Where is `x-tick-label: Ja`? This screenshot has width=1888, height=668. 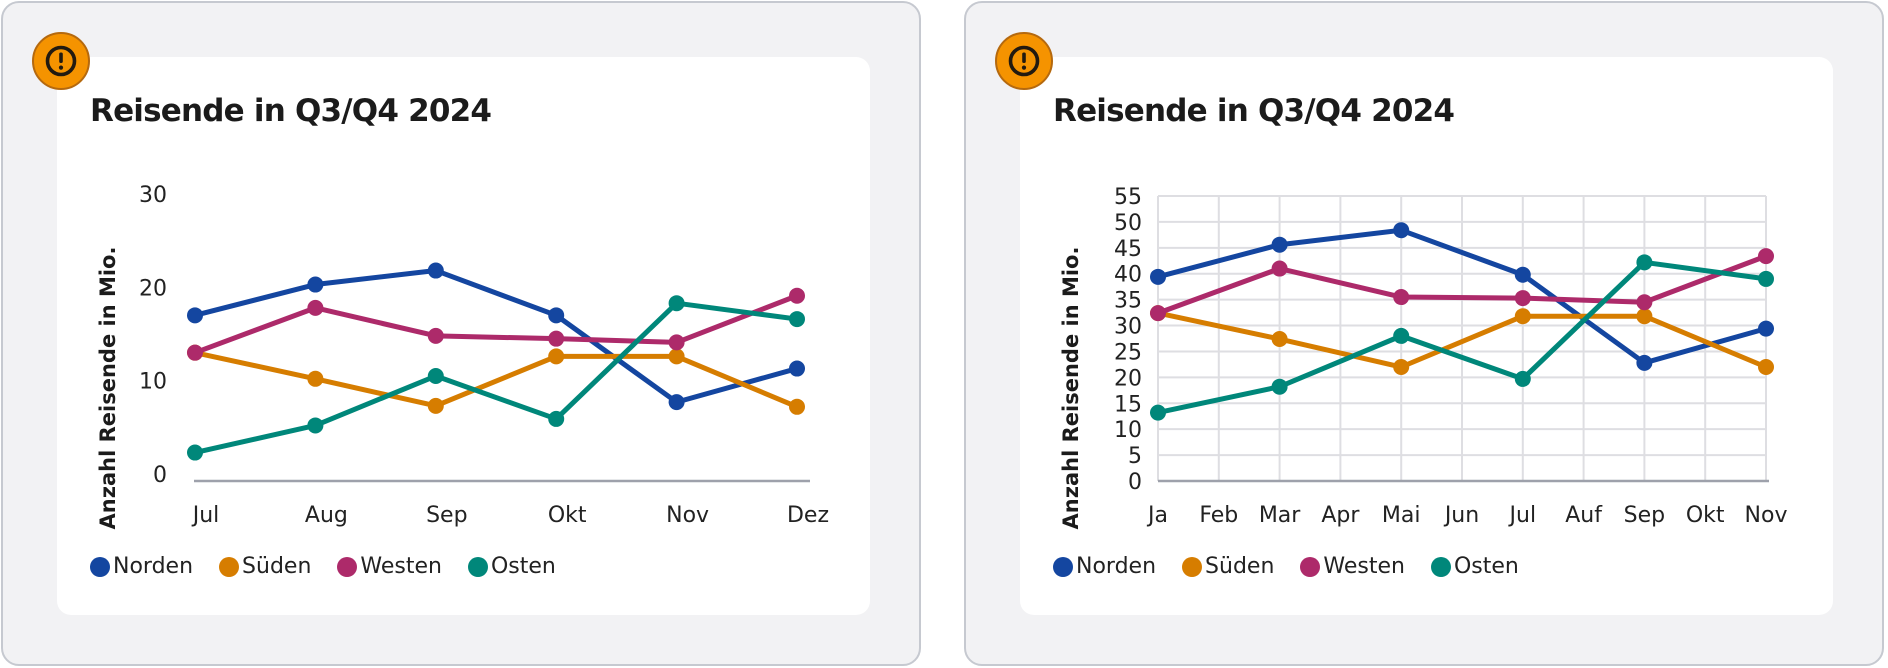 x-tick-label: Ja is located at coordinates (1157, 515).